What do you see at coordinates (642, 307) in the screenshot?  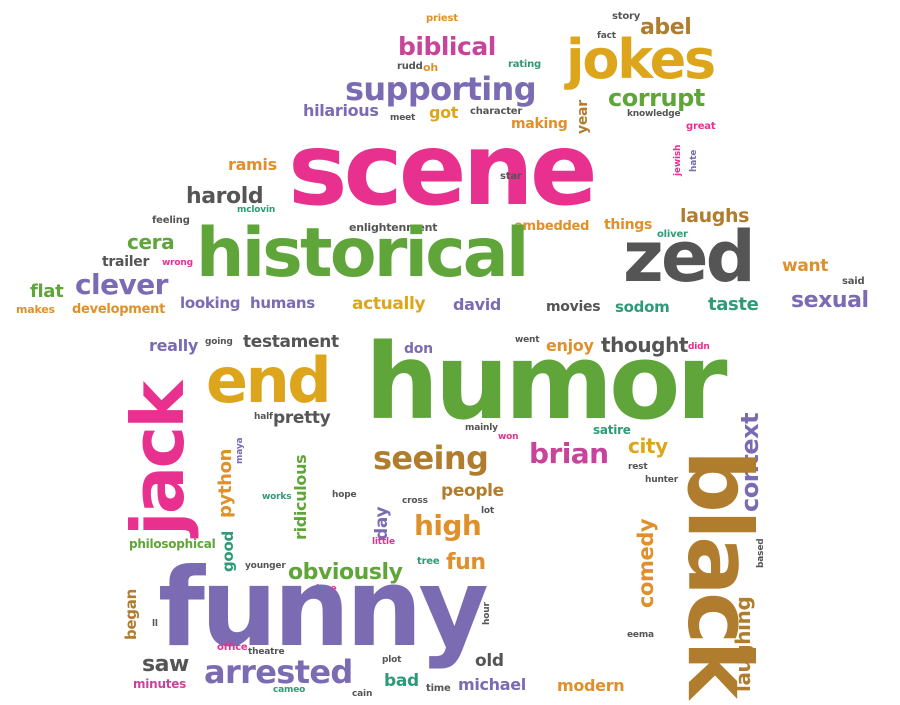 I see `word-sodom: sodom` at bounding box center [642, 307].